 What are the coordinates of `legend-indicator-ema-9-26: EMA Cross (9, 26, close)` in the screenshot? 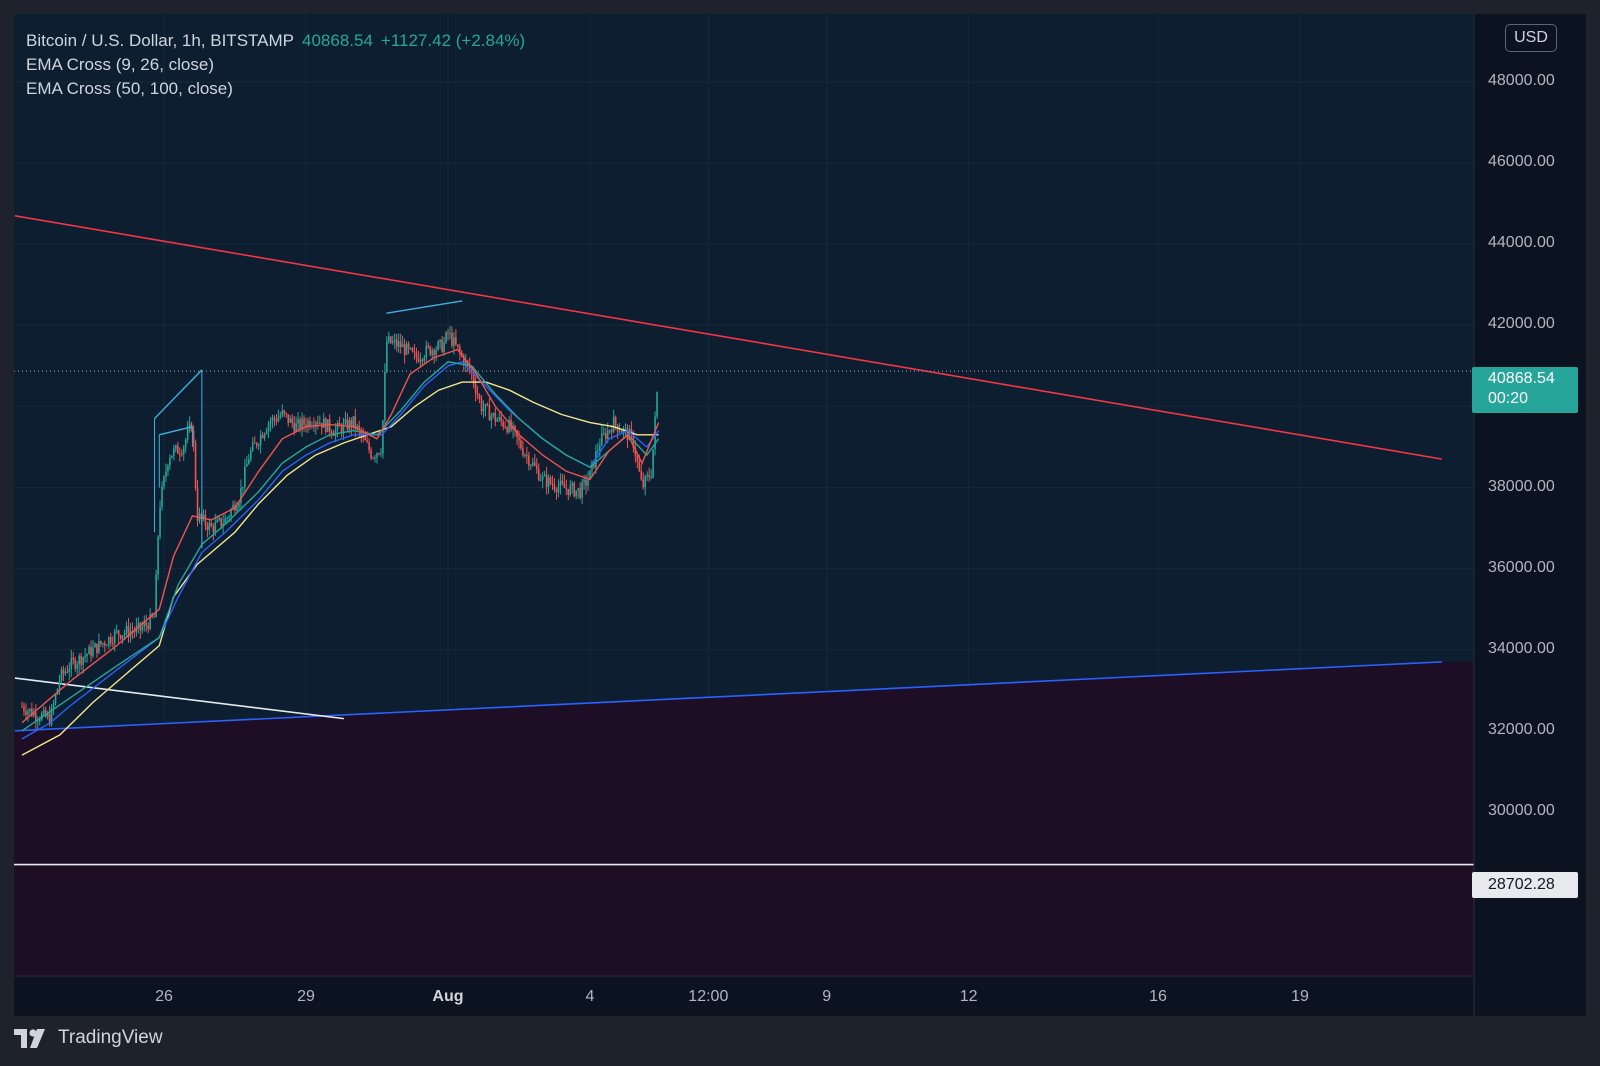 It's located at (120, 64).